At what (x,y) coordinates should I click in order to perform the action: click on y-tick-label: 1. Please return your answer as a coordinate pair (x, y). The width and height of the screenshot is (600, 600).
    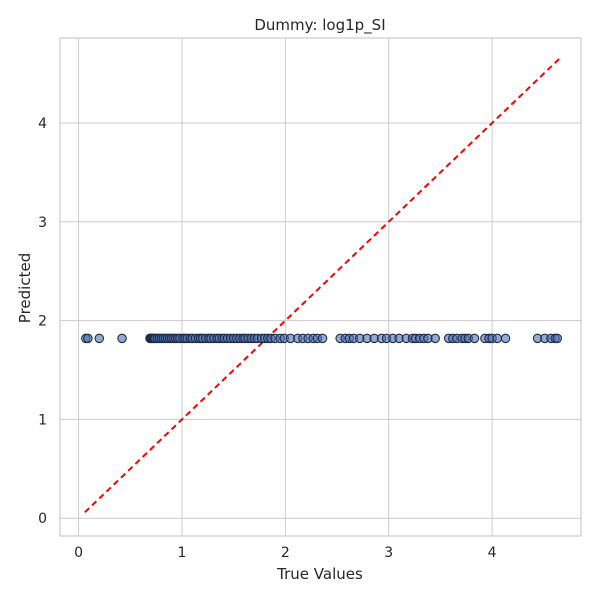
    Looking at the image, I should click on (42, 420).